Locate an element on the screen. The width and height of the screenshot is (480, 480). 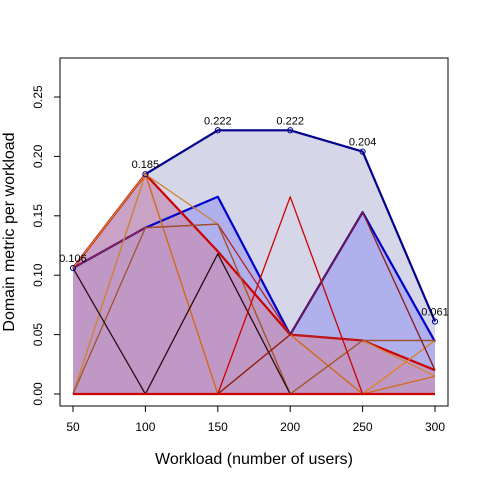
data-label: 0.204 is located at coordinates (363, 143).